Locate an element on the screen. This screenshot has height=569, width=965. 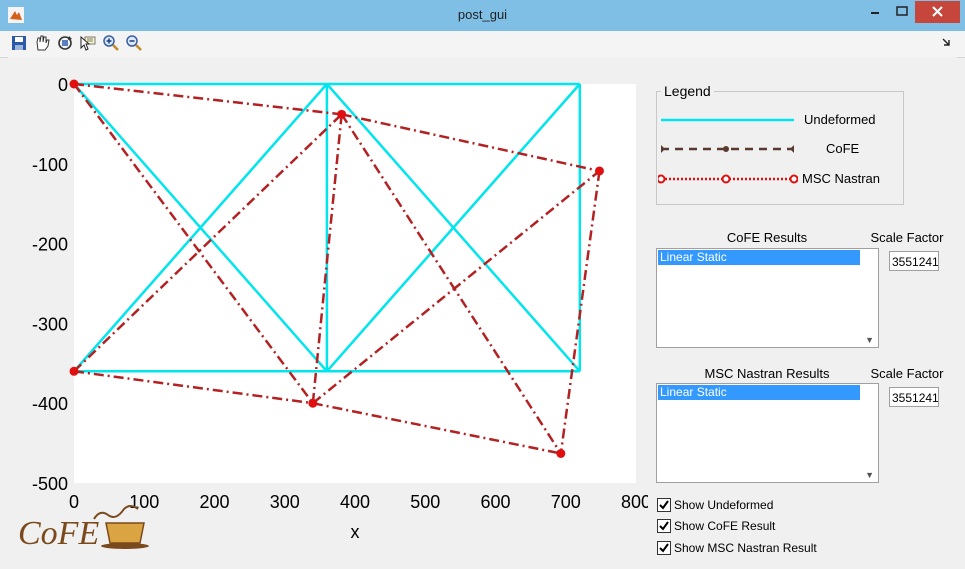
x-axis-label: x is located at coordinates (355, 532).